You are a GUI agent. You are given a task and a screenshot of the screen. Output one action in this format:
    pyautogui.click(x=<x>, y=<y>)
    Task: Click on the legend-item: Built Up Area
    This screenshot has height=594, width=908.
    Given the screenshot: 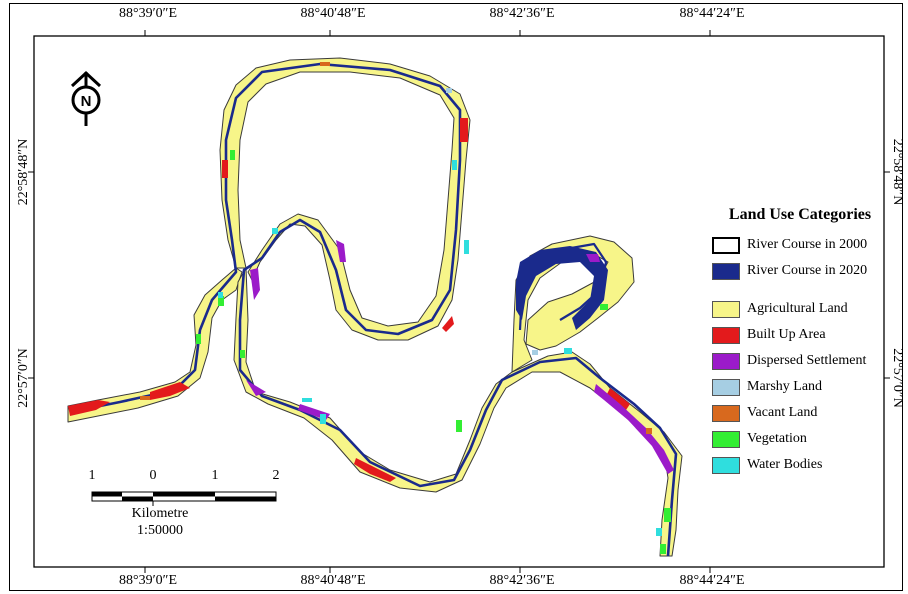 What is the action you would take?
    pyautogui.click(x=802, y=335)
    